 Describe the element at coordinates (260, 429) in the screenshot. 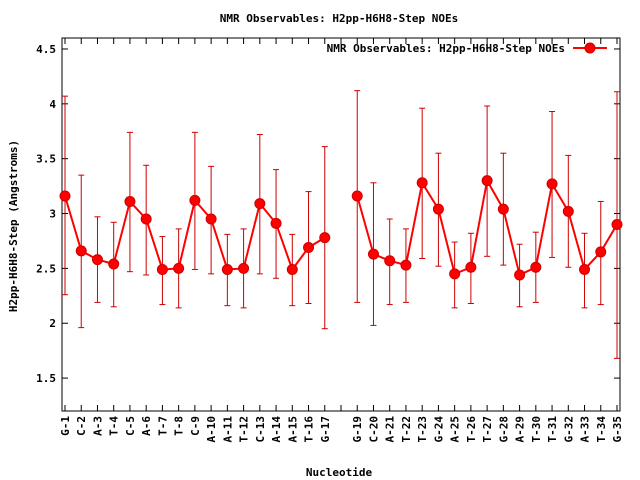

I see `x-tick-label-12: C-13` at that location.